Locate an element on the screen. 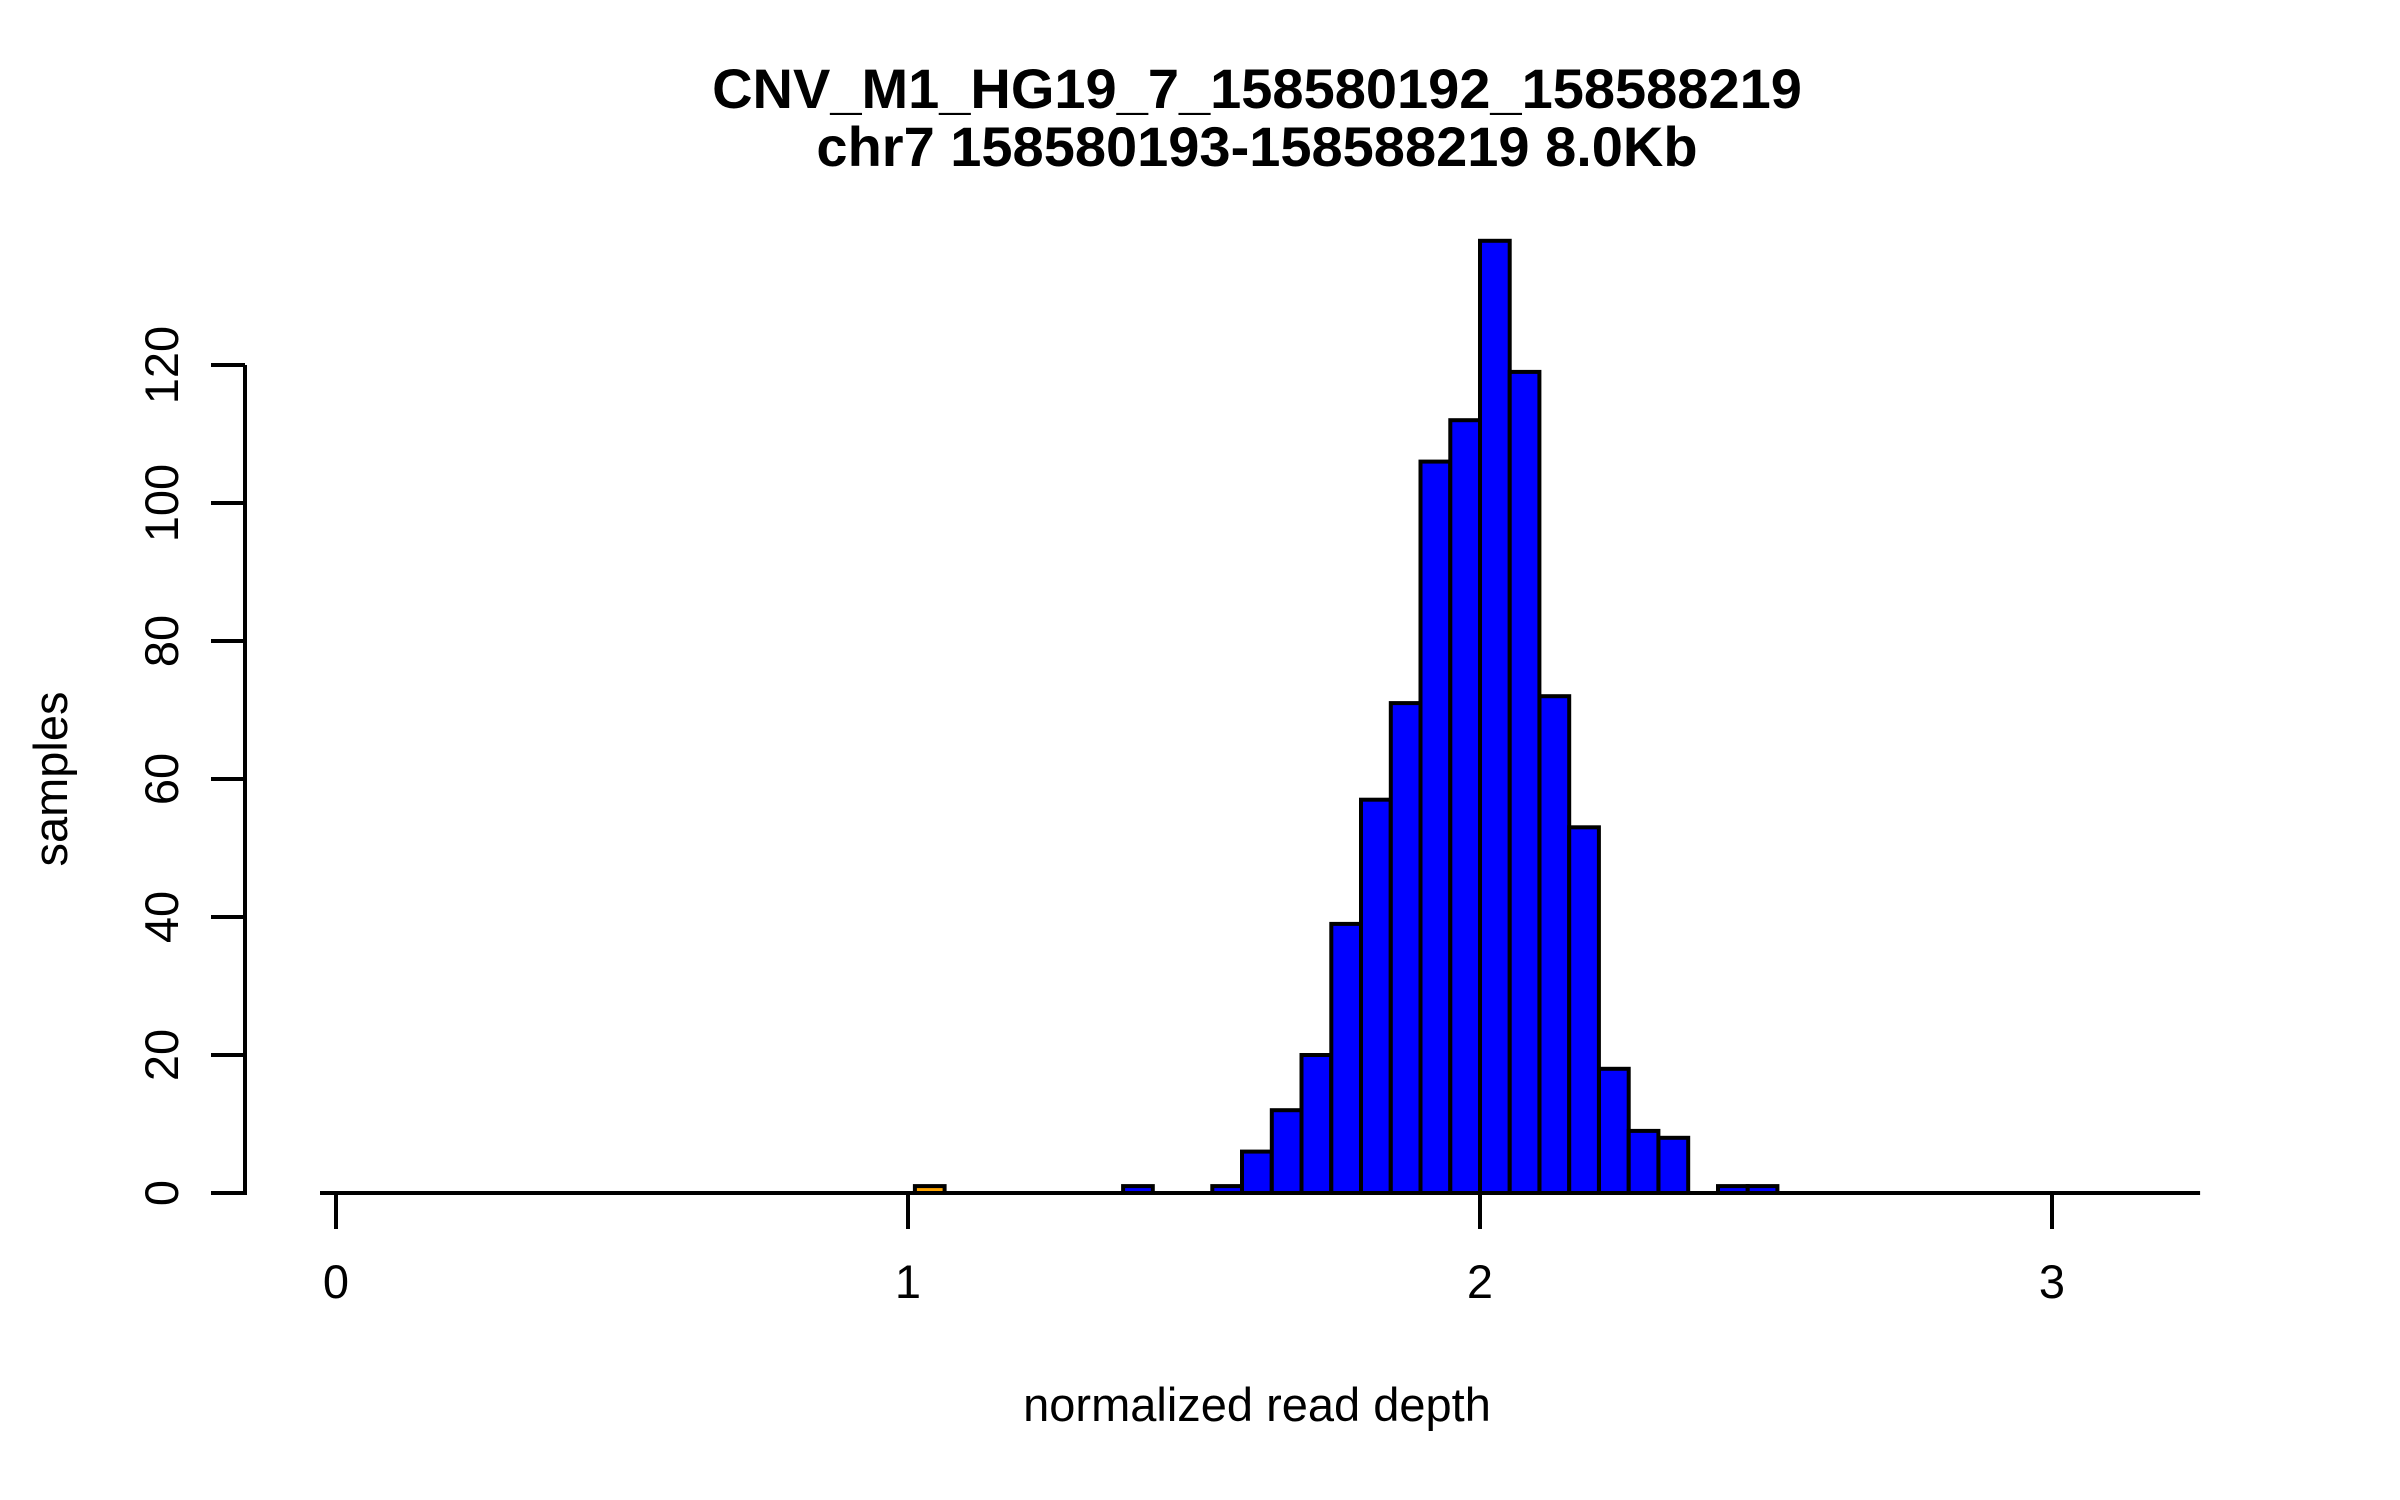  y-axis-label: samples is located at coordinates (50, 778).